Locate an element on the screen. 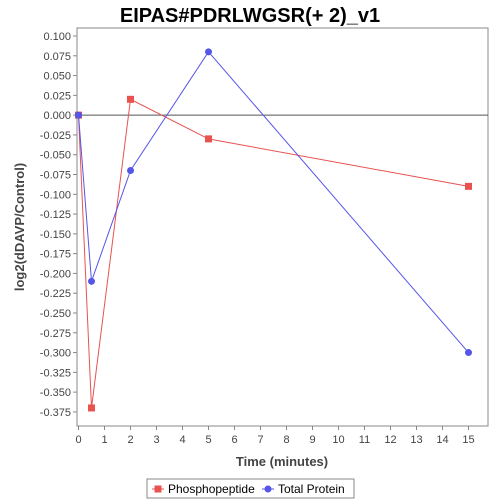 Image resolution: width=500 pixels, height=500 pixels. y-tick-label: -0.025 is located at coordinates (55, 136).